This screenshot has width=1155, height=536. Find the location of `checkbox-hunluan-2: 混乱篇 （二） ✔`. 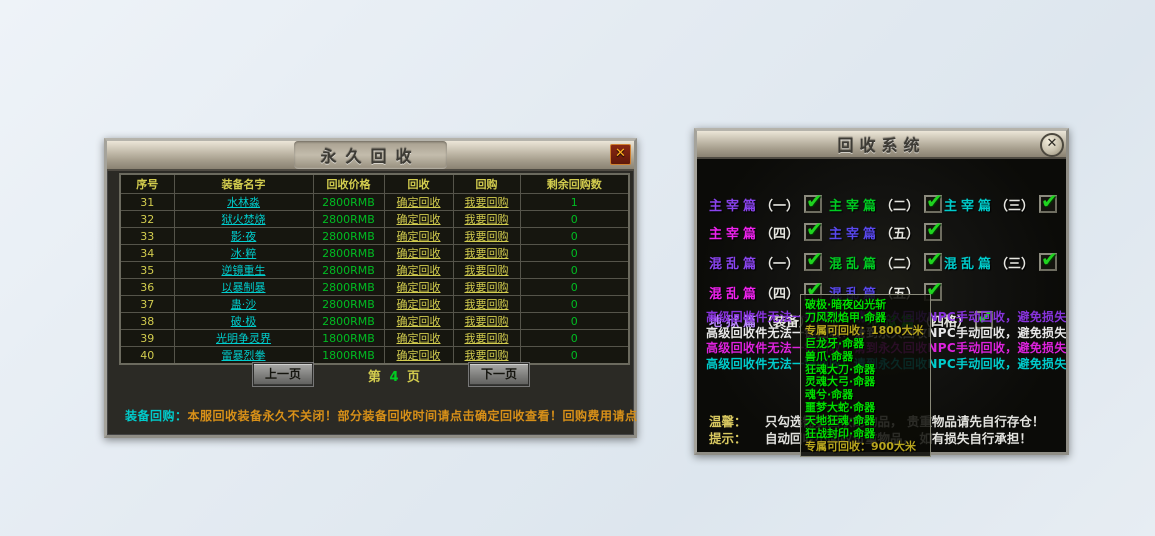

checkbox-hunluan-2: 混乱篇 （二） ✔ is located at coordinates (886, 259).